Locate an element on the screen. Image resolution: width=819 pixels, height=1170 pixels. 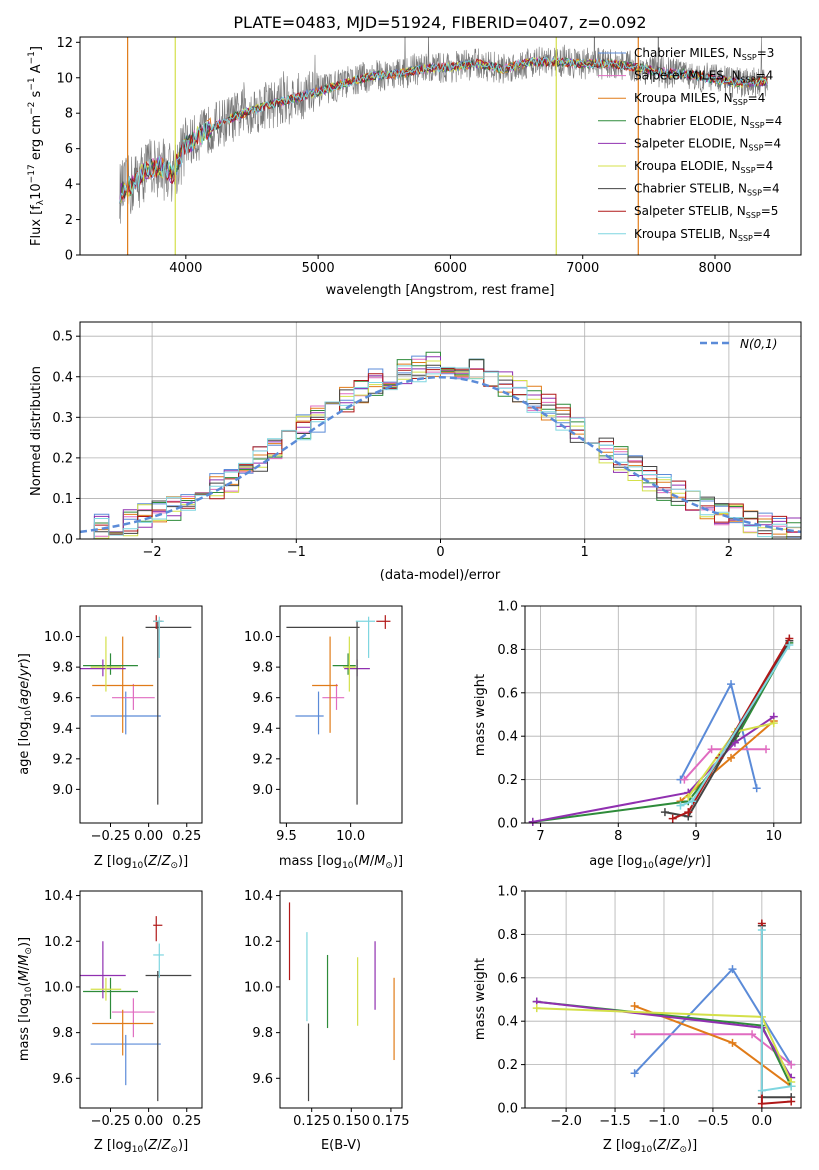
residual-histogram is located at coordinates (440, 452).